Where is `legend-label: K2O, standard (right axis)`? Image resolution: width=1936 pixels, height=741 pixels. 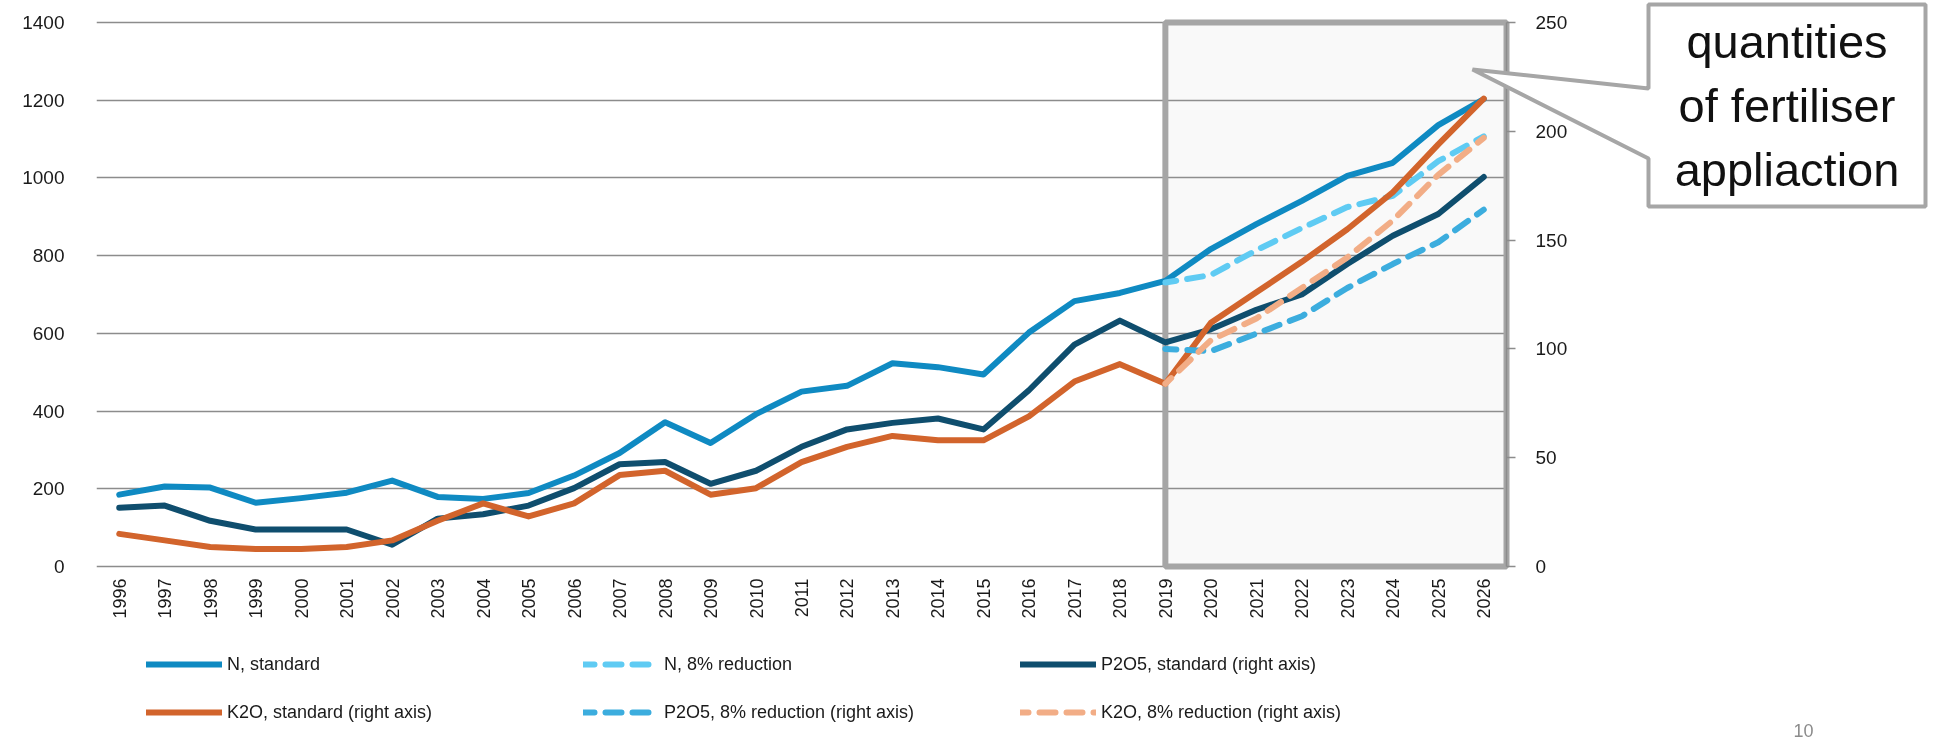
legend-label: K2O, standard (right axis) is located at coordinates (330, 712).